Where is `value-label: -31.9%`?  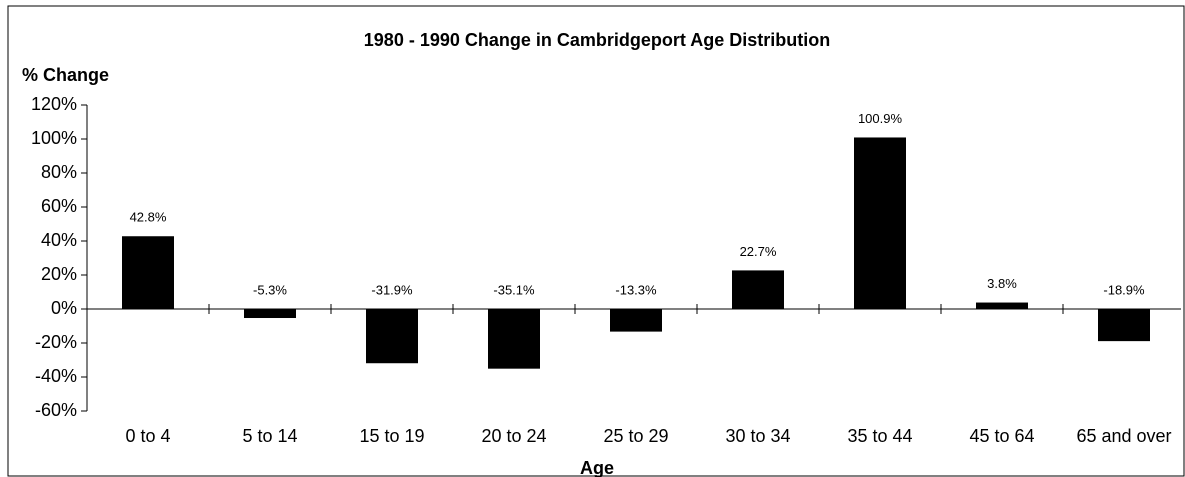 value-label: -31.9% is located at coordinates (392, 289).